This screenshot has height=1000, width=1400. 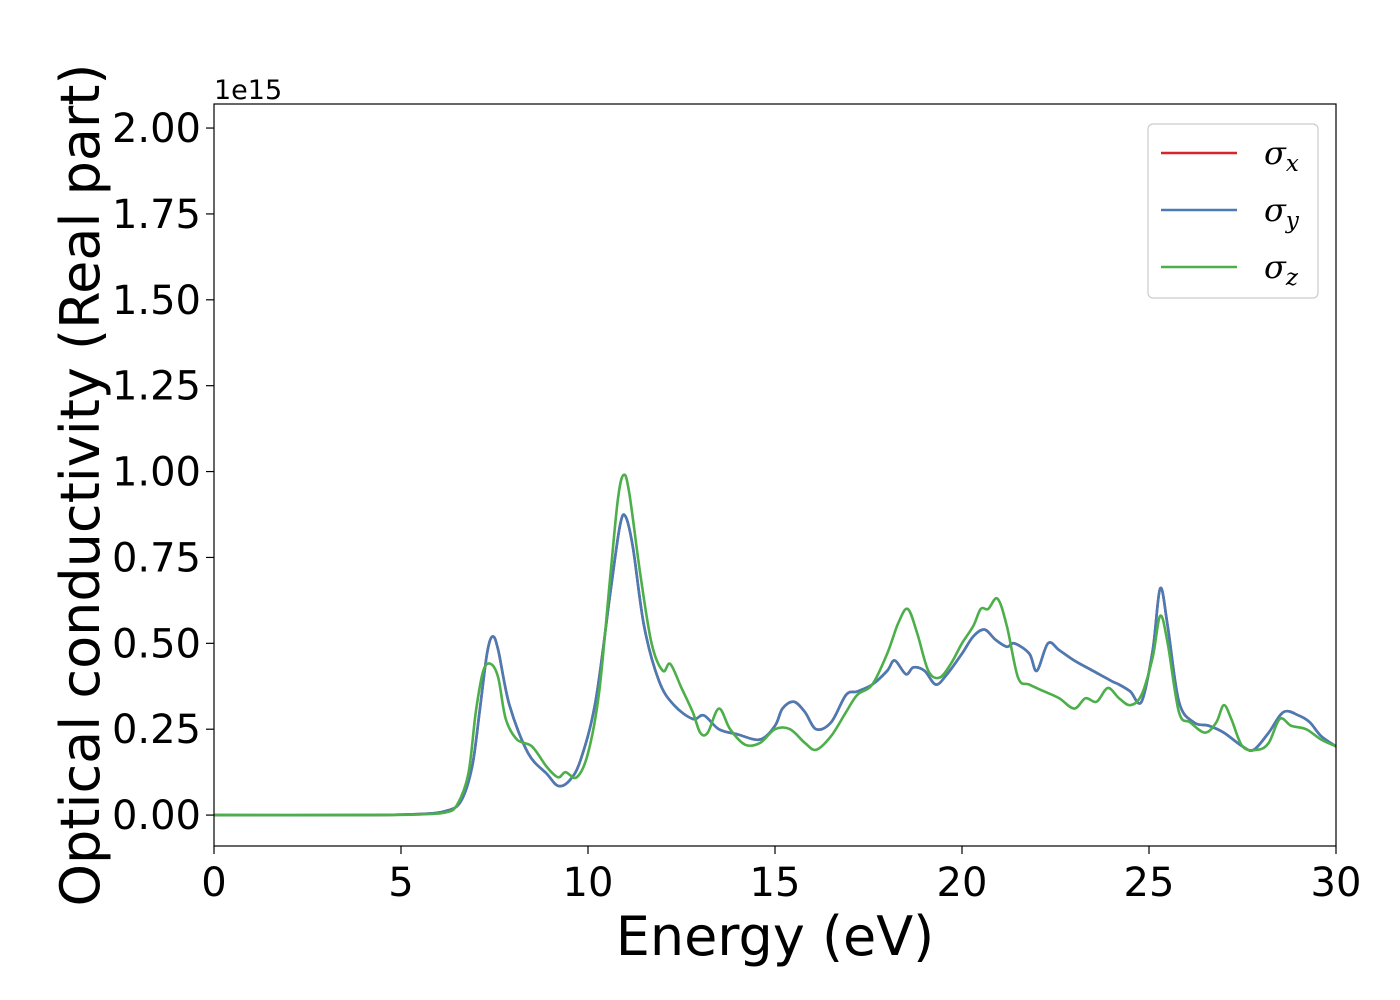 I want to click on x-tick-label: 5, so click(x=400, y=883).